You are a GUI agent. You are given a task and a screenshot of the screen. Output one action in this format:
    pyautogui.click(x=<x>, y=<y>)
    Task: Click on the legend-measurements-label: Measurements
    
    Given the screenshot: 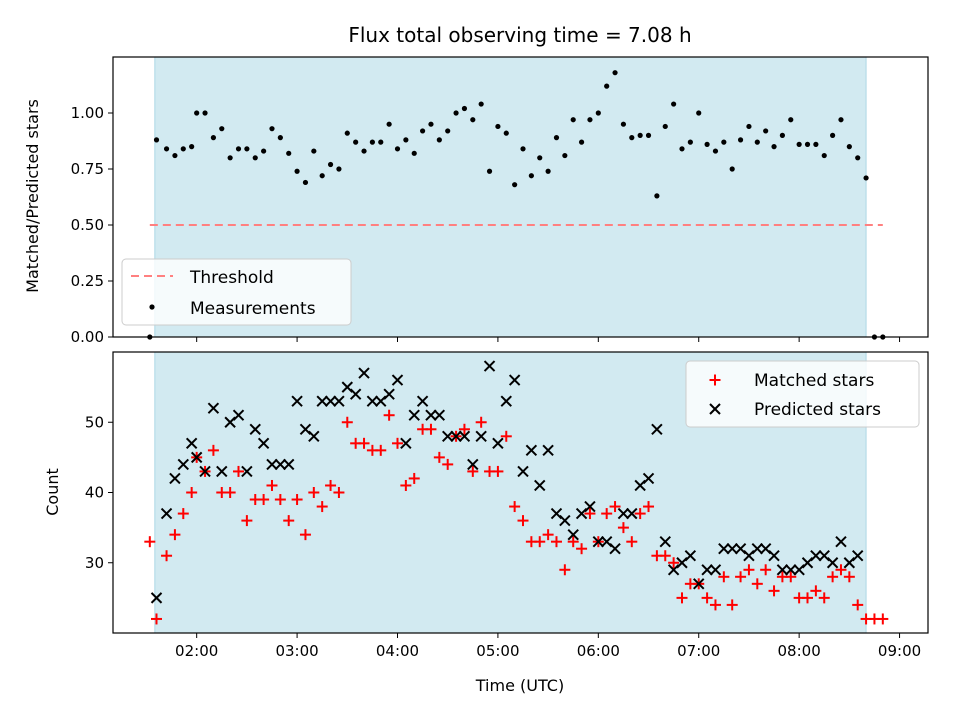 What is the action you would take?
    pyautogui.click(x=253, y=309)
    